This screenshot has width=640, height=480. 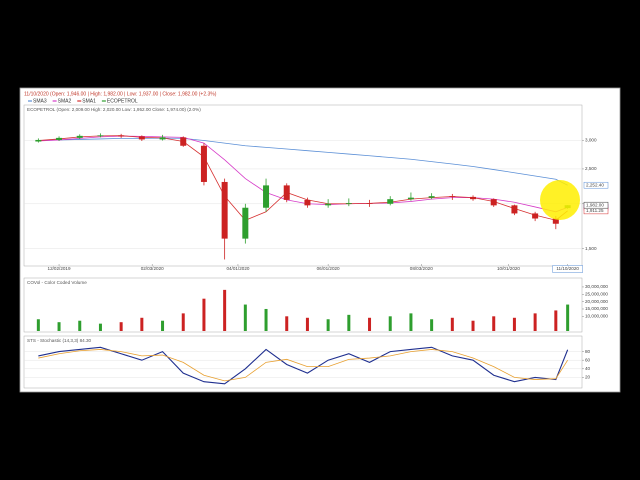 What do you see at coordinates (303, 305) in the screenshot?
I see `volume-pane` at bounding box center [303, 305].